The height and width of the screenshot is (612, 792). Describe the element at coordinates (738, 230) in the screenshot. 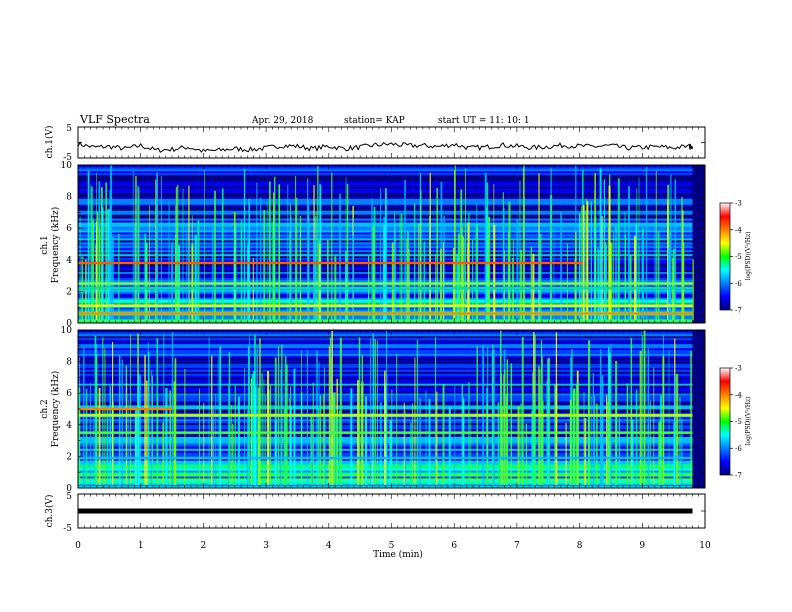

I see `colorbar-tick-label: -4` at that location.